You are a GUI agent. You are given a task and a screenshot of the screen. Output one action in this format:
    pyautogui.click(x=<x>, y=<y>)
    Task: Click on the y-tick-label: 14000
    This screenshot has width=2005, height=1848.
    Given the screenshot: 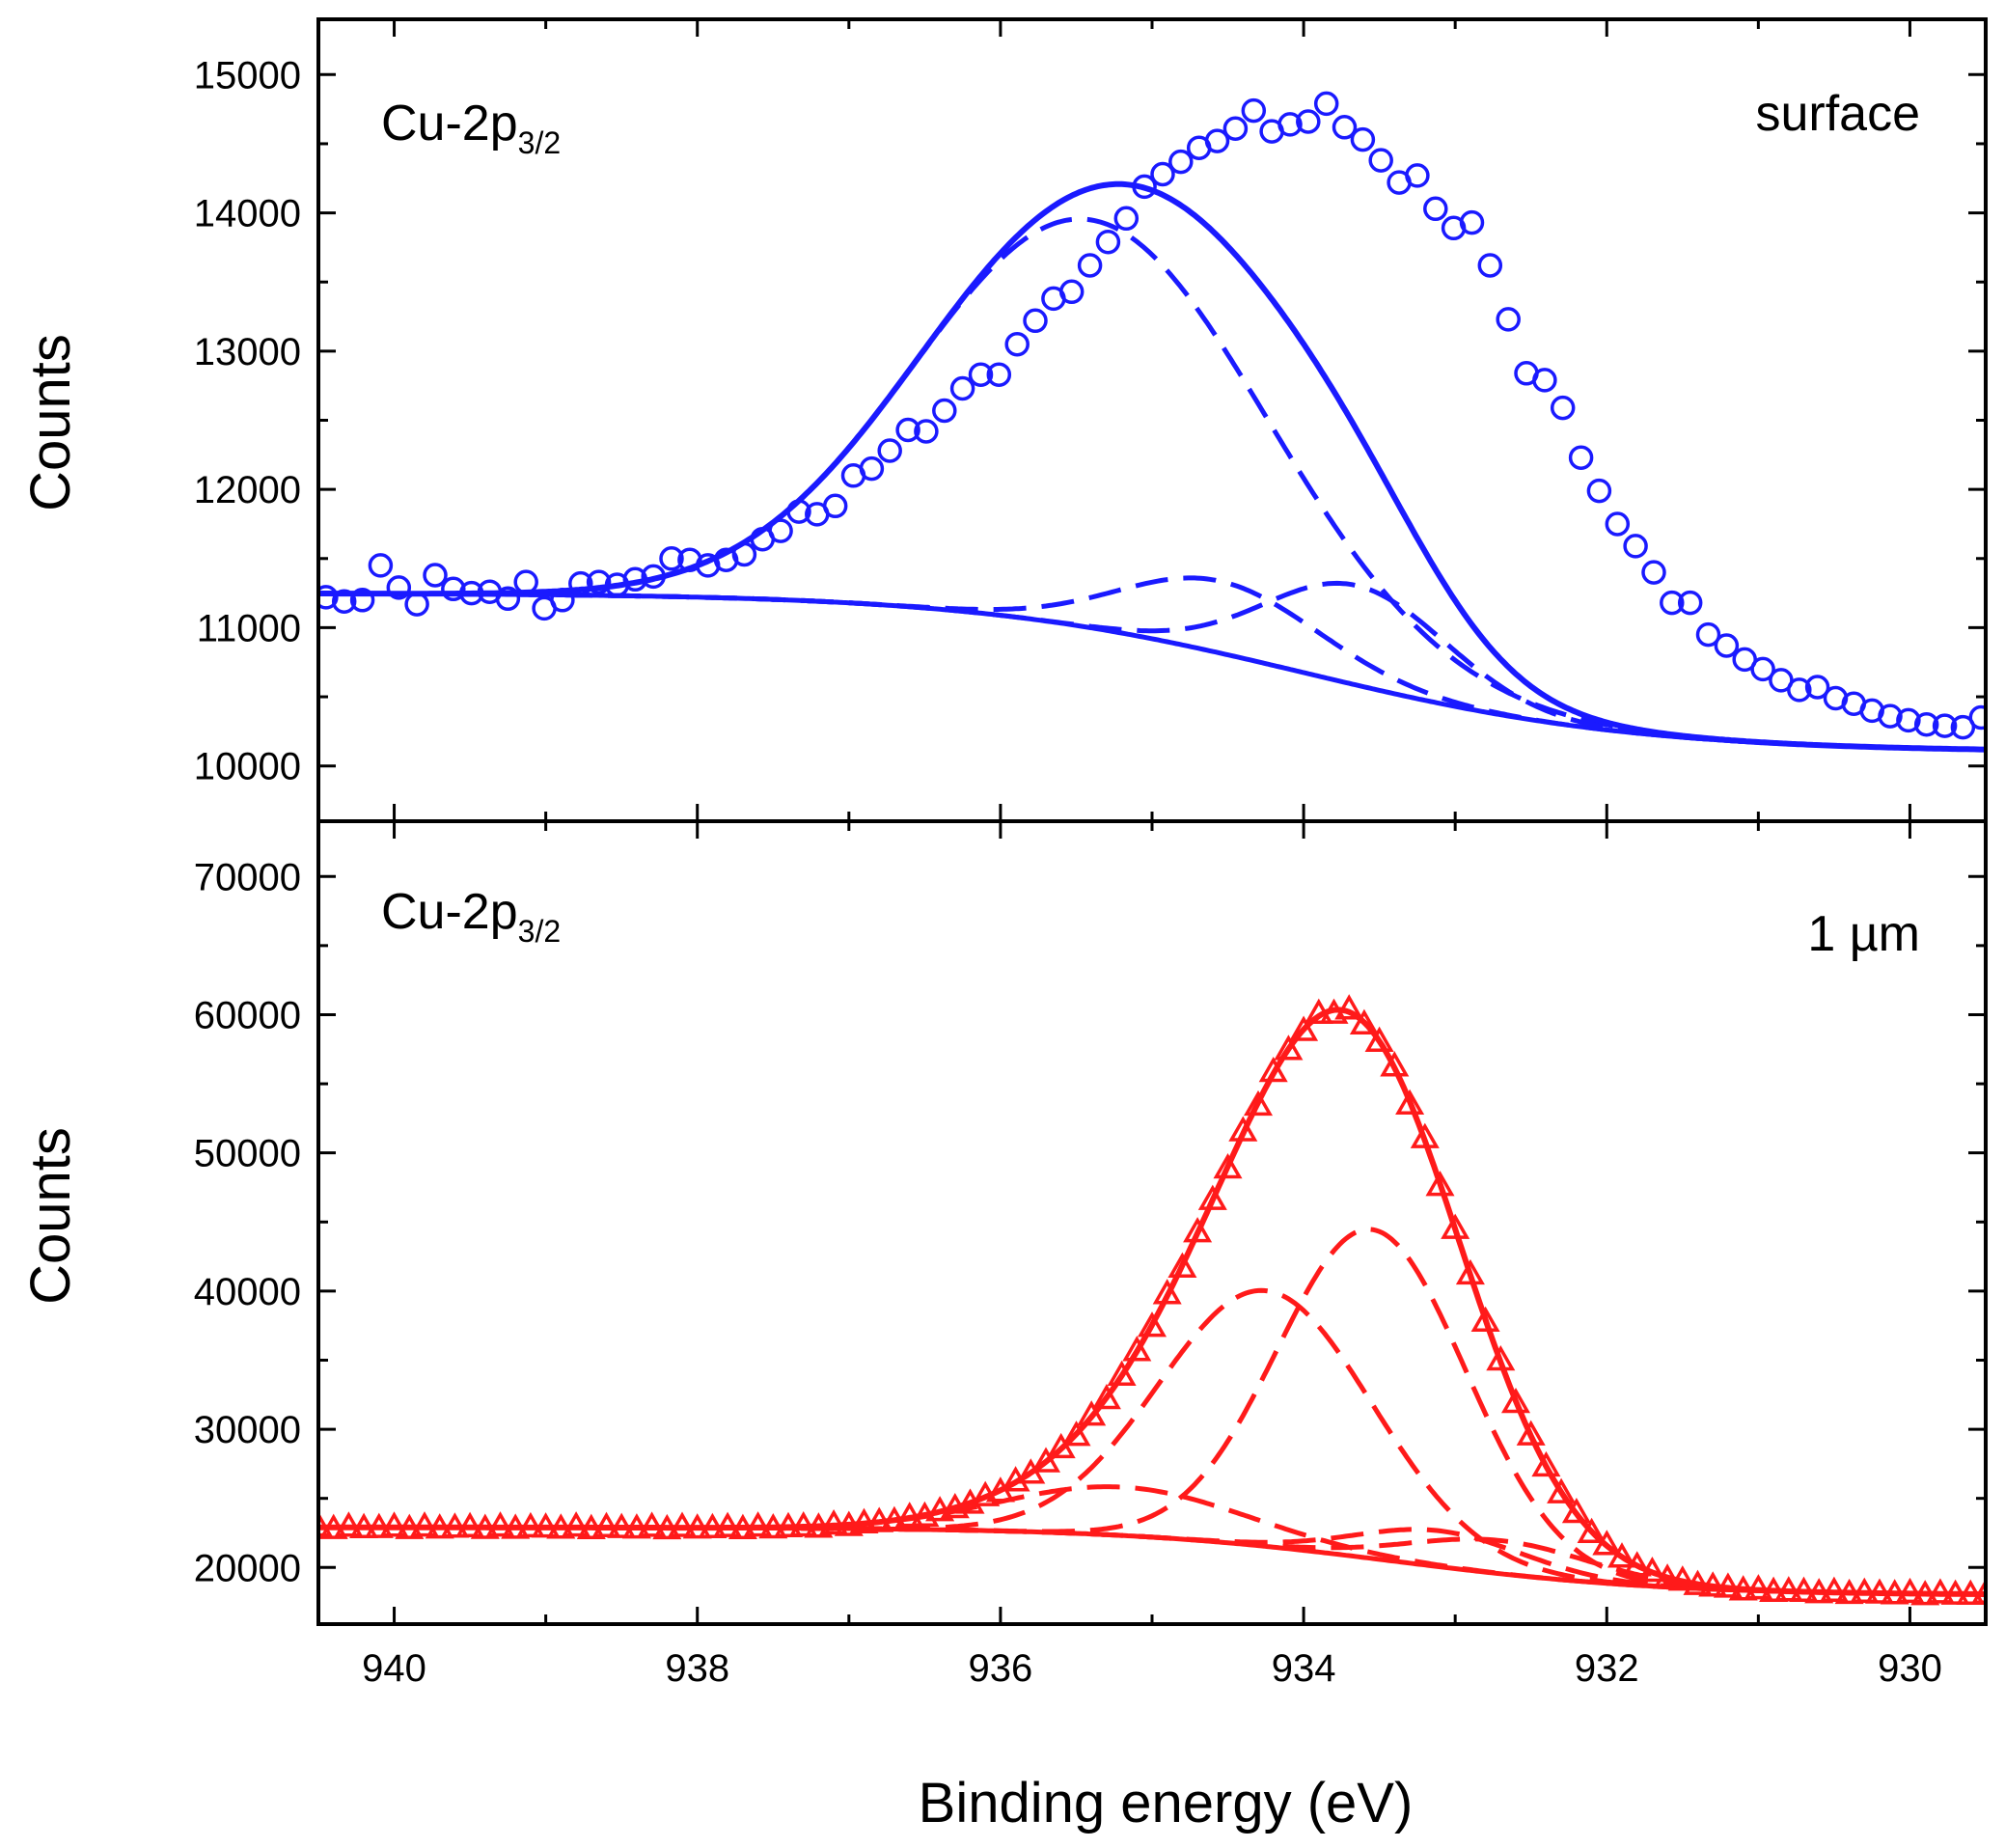 What is the action you would take?
    pyautogui.click(x=248, y=214)
    